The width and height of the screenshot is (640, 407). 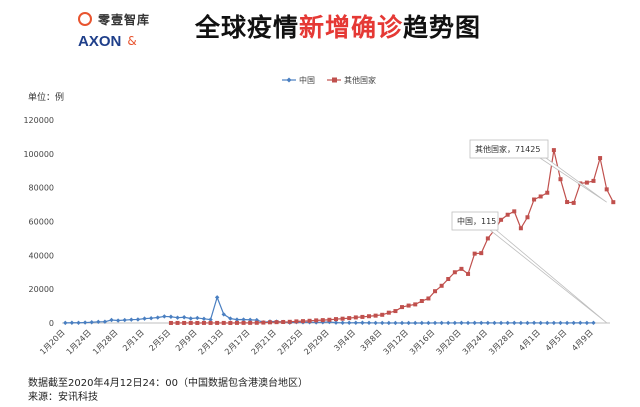 I want to click on y-tick-label: 0, so click(x=51, y=323).